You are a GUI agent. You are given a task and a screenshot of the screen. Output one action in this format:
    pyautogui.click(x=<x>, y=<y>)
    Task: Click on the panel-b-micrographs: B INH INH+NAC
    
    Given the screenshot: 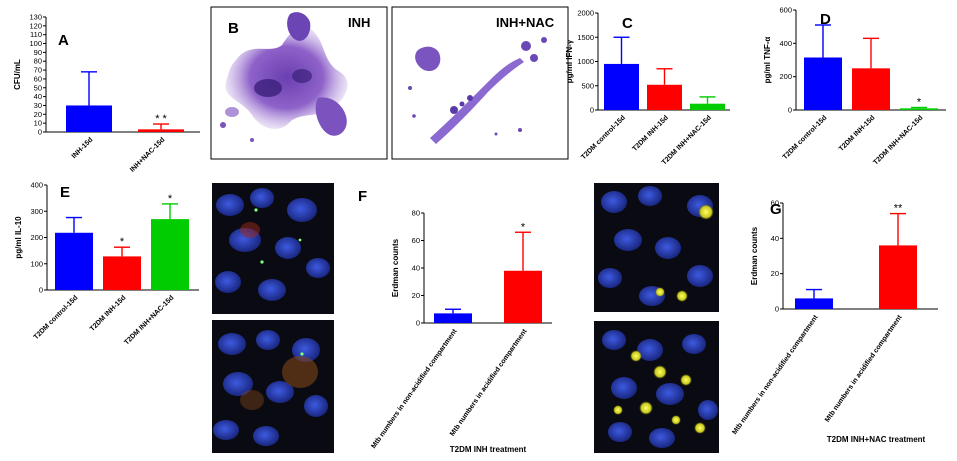 What is the action you would take?
    pyautogui.click(x=389, y=83)
    